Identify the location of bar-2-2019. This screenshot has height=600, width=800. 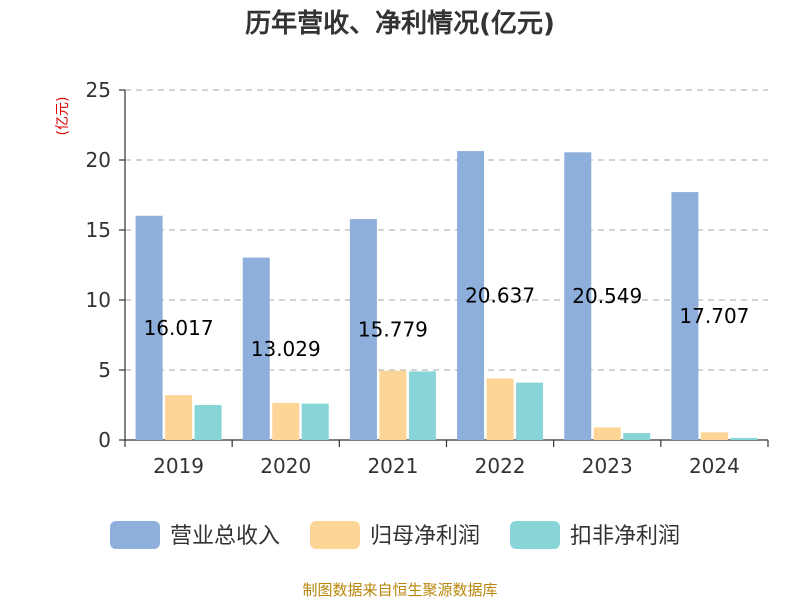
(179, 417).